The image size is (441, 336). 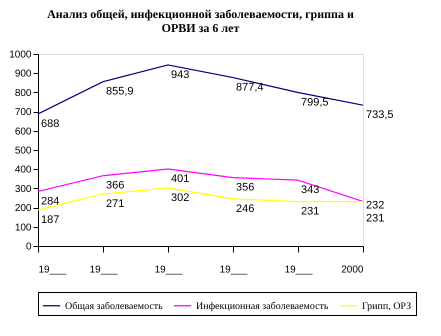 What do you see at coordinates (201, 28) in the screenshot?
I see `text: ОРВИ за 6 лет` at bounding box center [201, 28].